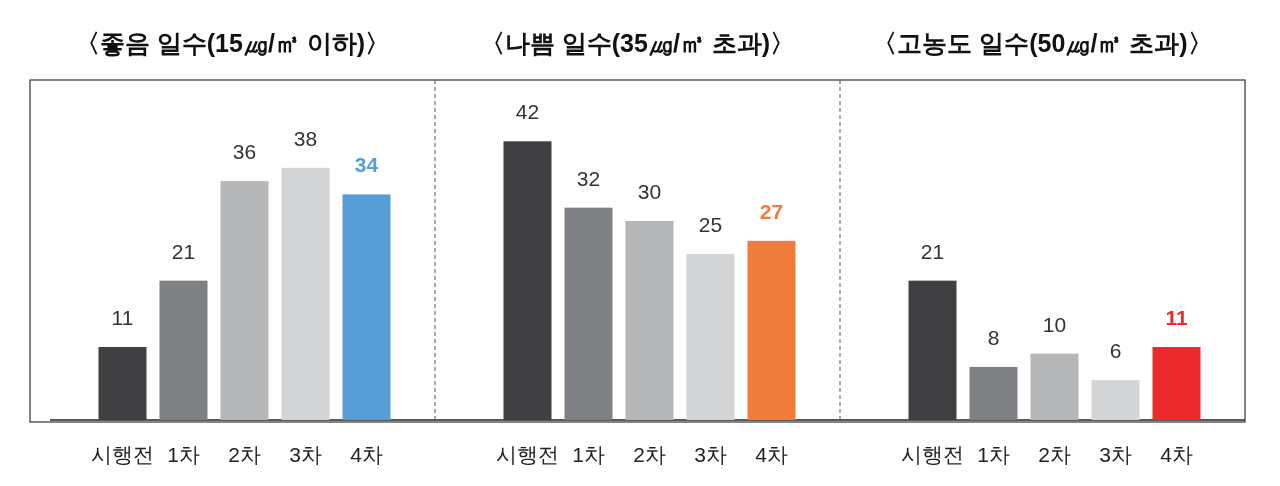 The width and height of the screenshot is (1280, 486). I want to click on data-label: 36, so click(244, 152).